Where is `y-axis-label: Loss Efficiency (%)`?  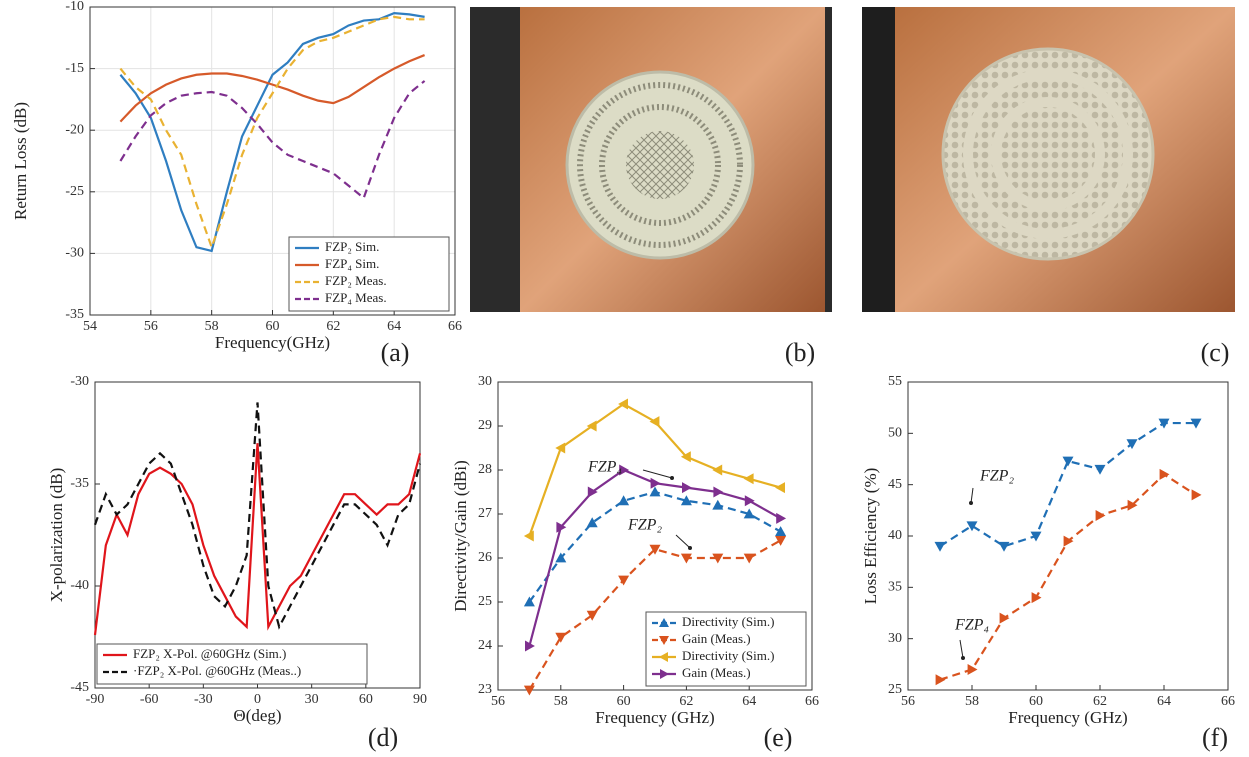
y-axis-label: Loss Efficiency (%) is located at coordinates (870, 536).